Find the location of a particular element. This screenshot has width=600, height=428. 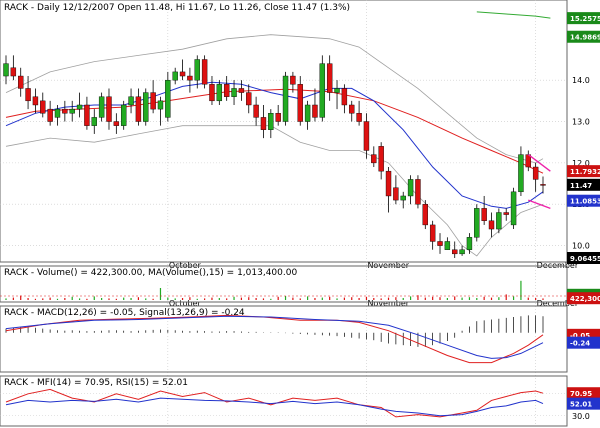

mfi-title: RACK - MFI(14) = 70.95, RSI(15) = 52.01 is located at coordinates (96, 383).